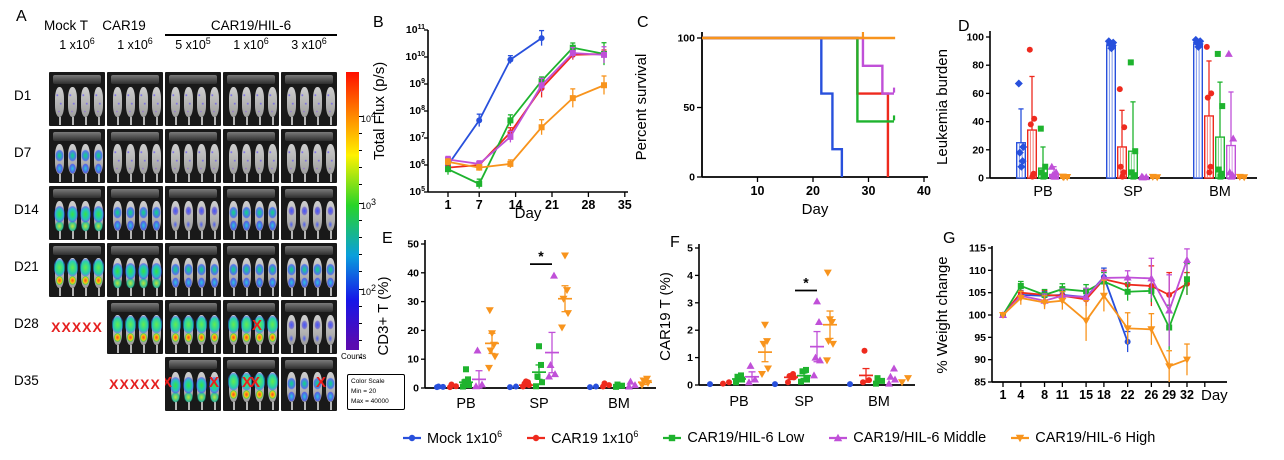  I want to click on svg-text: 90, so click(980, 360).